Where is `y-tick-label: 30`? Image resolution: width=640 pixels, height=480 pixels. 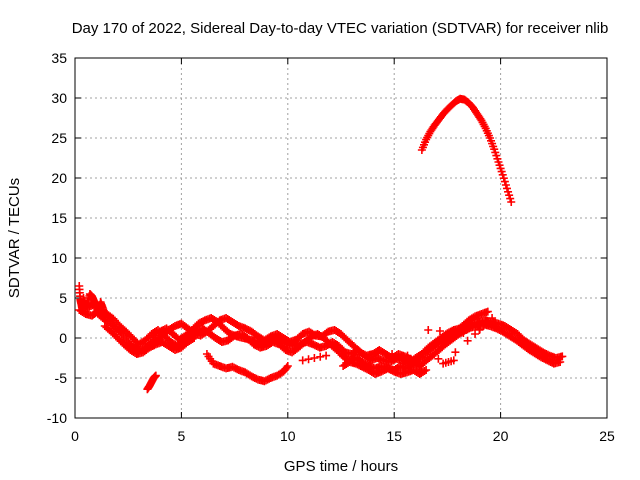
y-tick-label: 30 is located at coordinates (59, 98).